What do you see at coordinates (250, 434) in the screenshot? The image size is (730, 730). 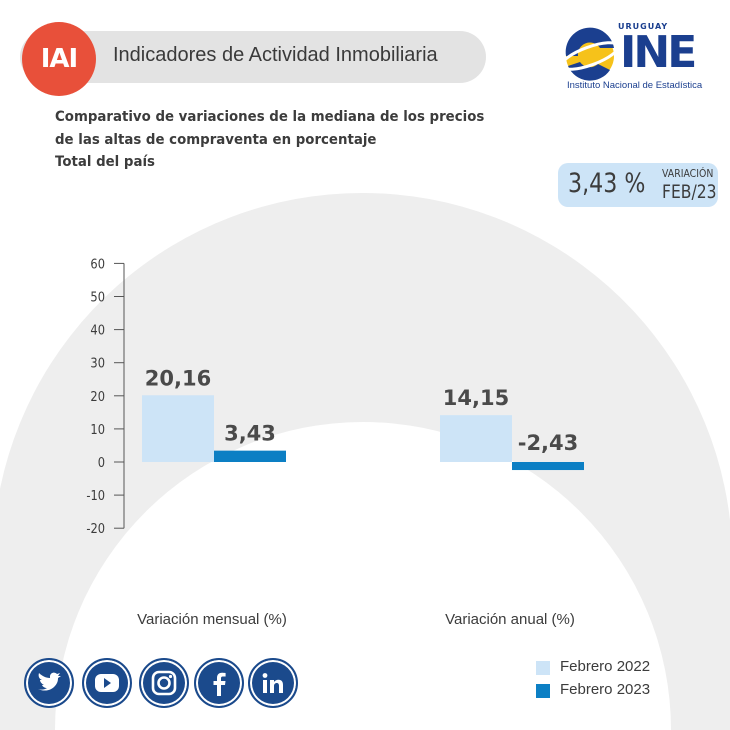 I see `data-label: 3,43` at bounding box center [250, 434].